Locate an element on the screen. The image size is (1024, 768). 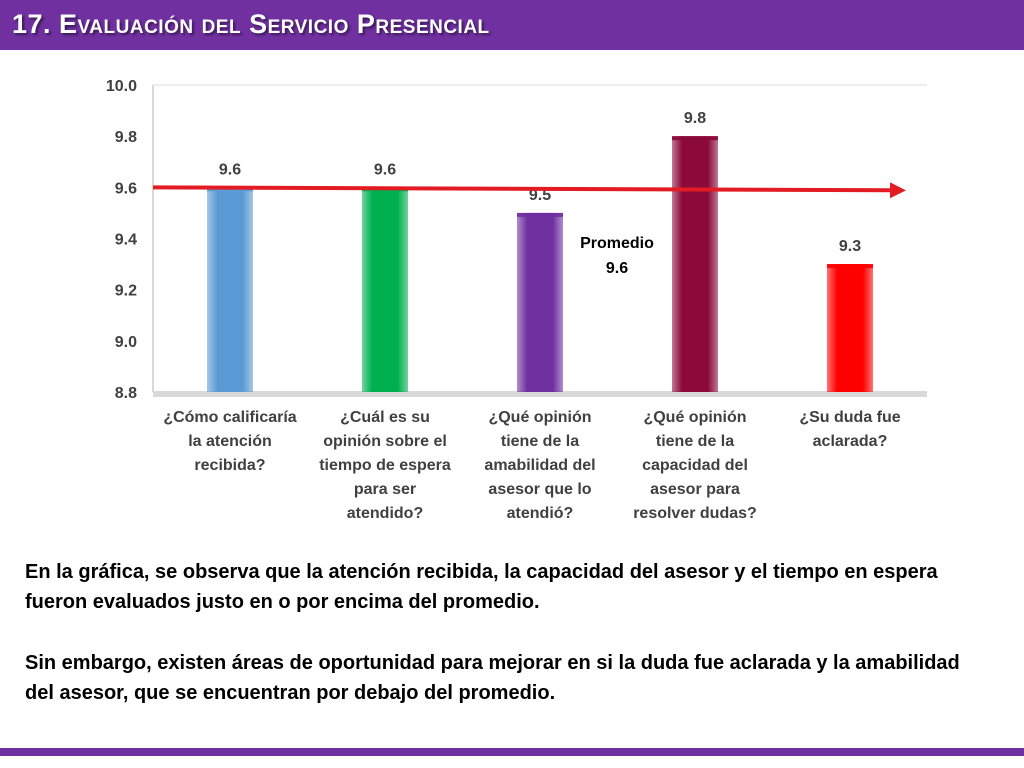
y-tick-label: 9.2 is located at coordinates (126, 291).